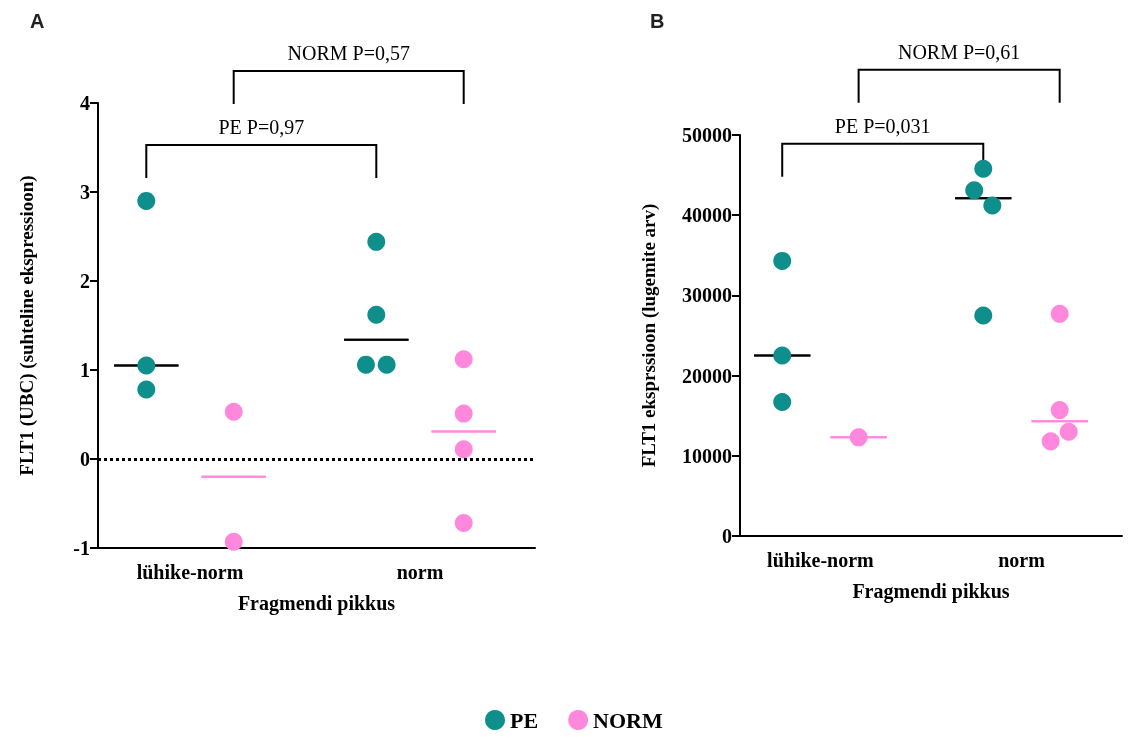  Describe the element at coordinates (81, 548) in the screenshot. I see `y-tick-label: -1` at that location.